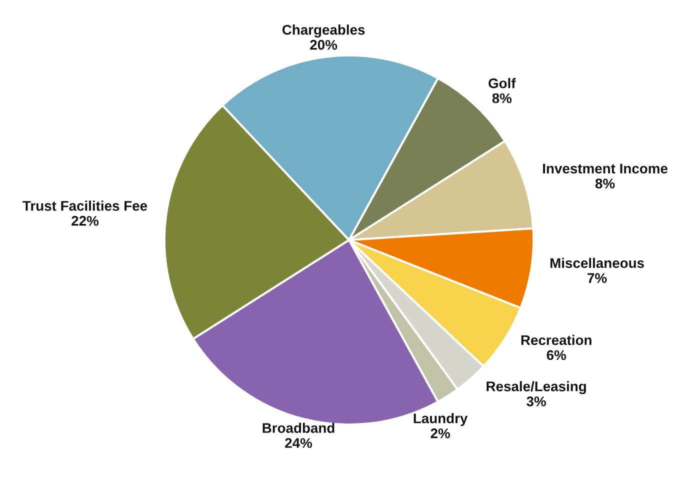  I want to click on data-label: 6%, so click(556, 355).